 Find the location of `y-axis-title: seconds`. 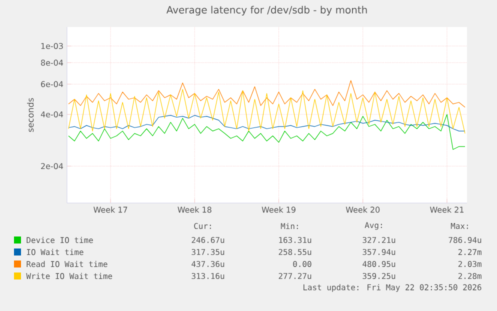

y-axis-title: seconds is located at coordinates (30, 115).